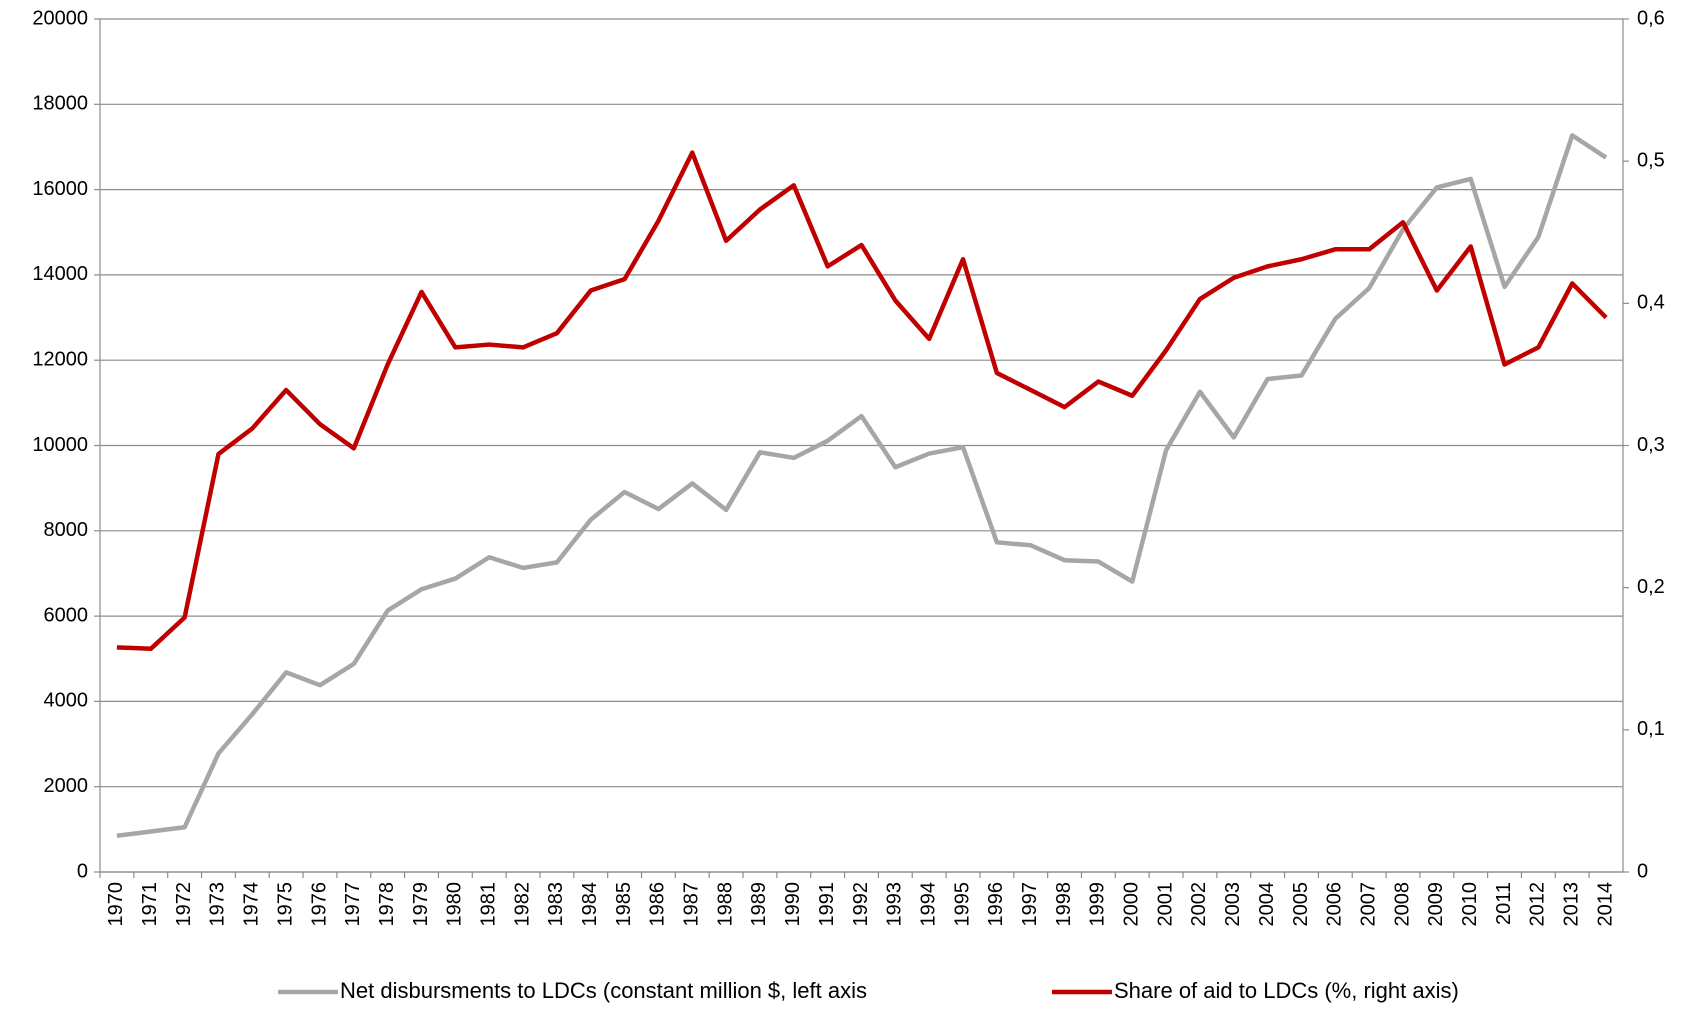  I want to click on x-tick-label: 2011, so click(1504, 903).